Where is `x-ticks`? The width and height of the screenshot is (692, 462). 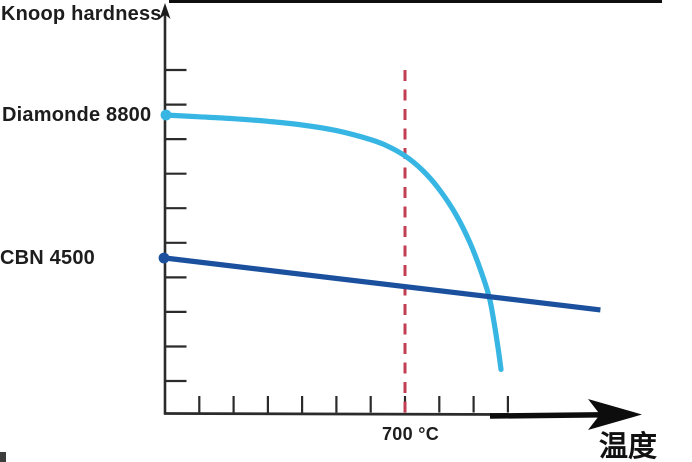 x-ticks is located at coordinates (353, 404).